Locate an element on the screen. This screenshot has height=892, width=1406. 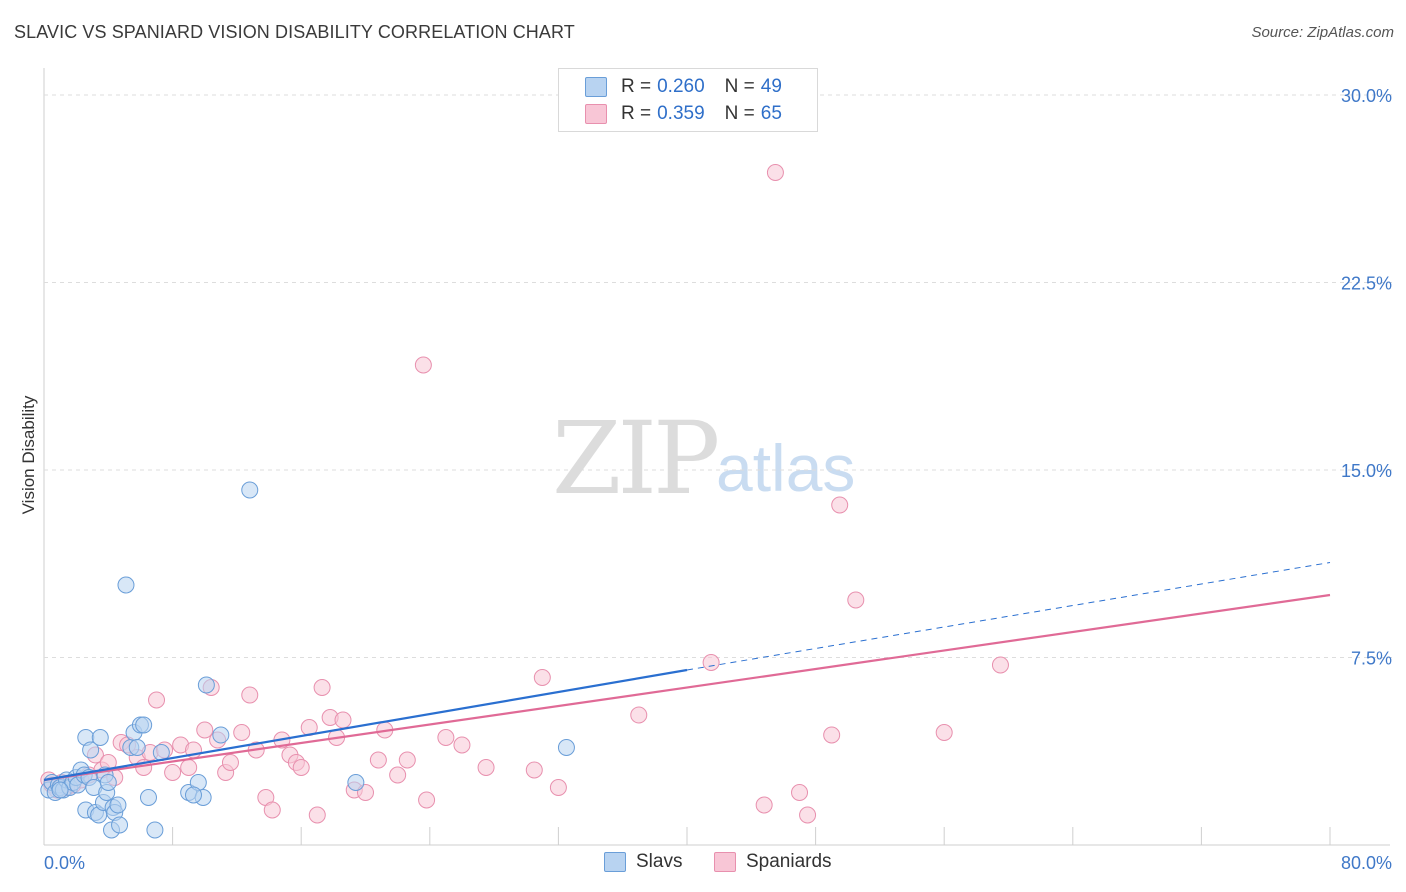
y-tick-label: 30.0% is located at coordinates (1366, 96).